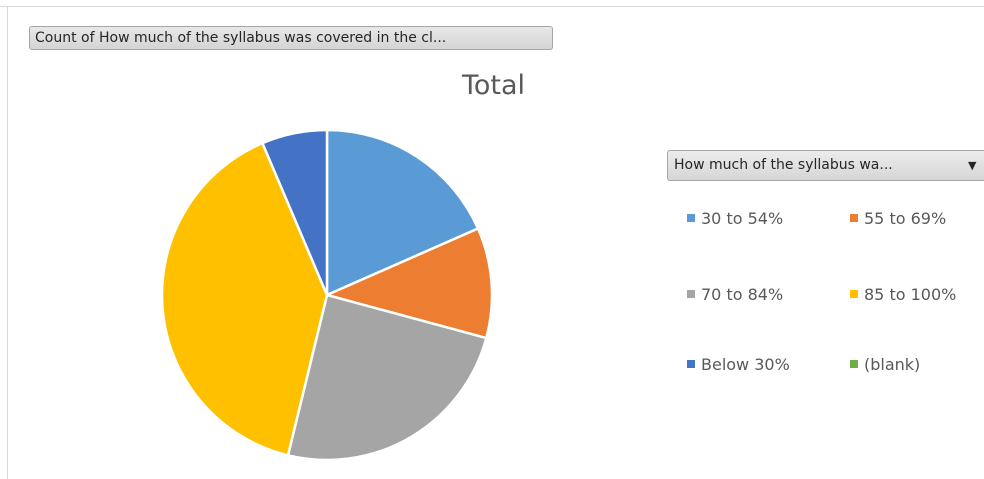 This screenshot has height=479, width=984. Describe the element at coordinates (910, 294) in the screenshot. I see `legend-label: 85 to 100%` at that location.